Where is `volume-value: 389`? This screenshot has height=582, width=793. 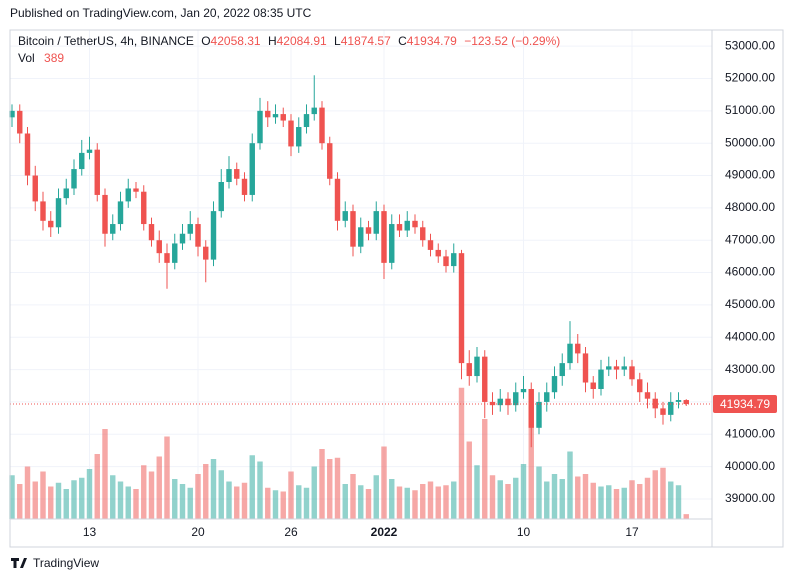 volume-value: 389 is located at coordinates (54, 58).